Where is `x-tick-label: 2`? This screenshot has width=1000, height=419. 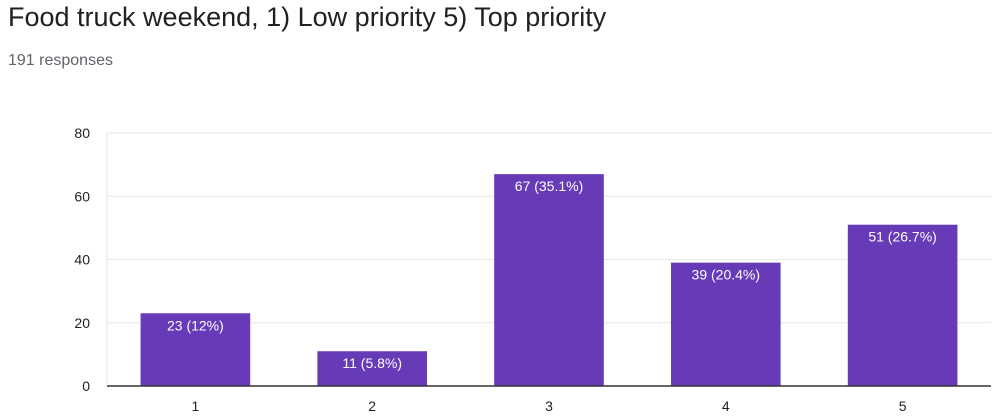
x-tick-label: 2 is located at coordinates (372, 406).